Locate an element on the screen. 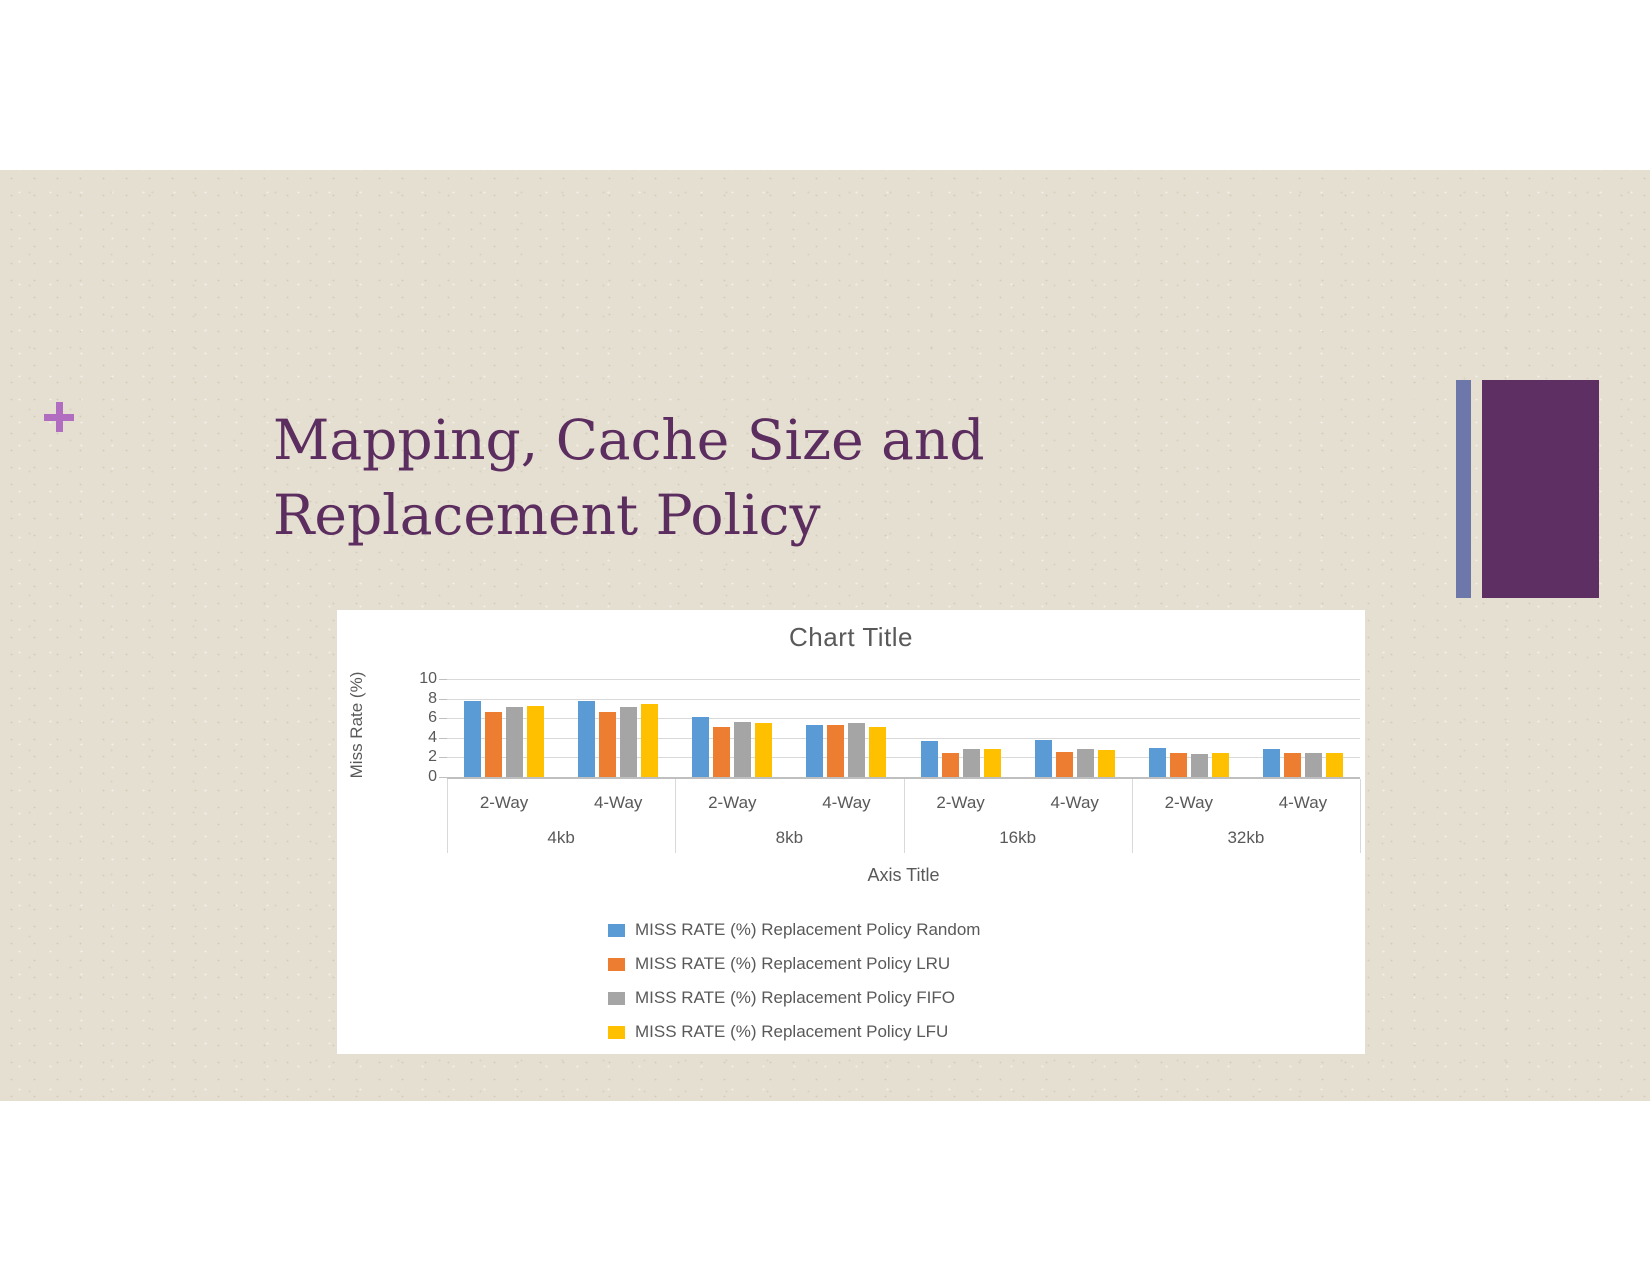  y-axis-label: Miss Rate (%) is located at coordinates (356, 725).